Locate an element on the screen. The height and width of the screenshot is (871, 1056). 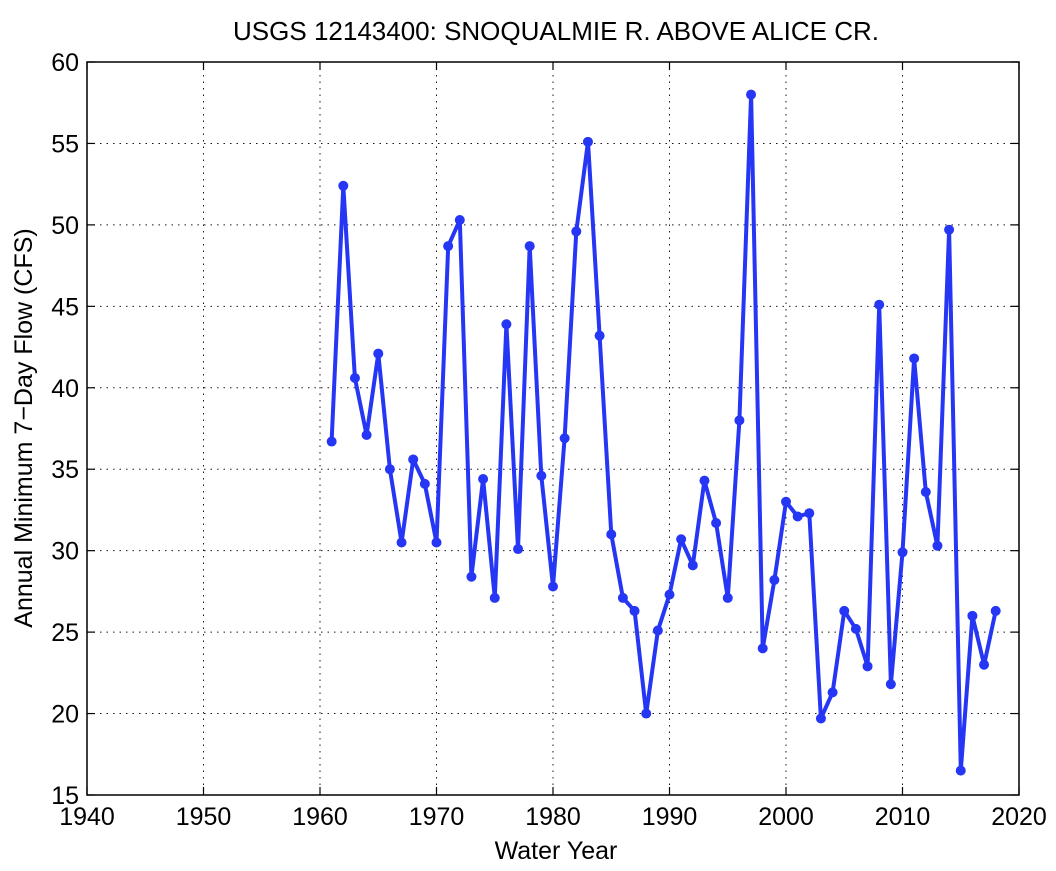
x-tick-label: 1940 is located at coordinates (87, 817).